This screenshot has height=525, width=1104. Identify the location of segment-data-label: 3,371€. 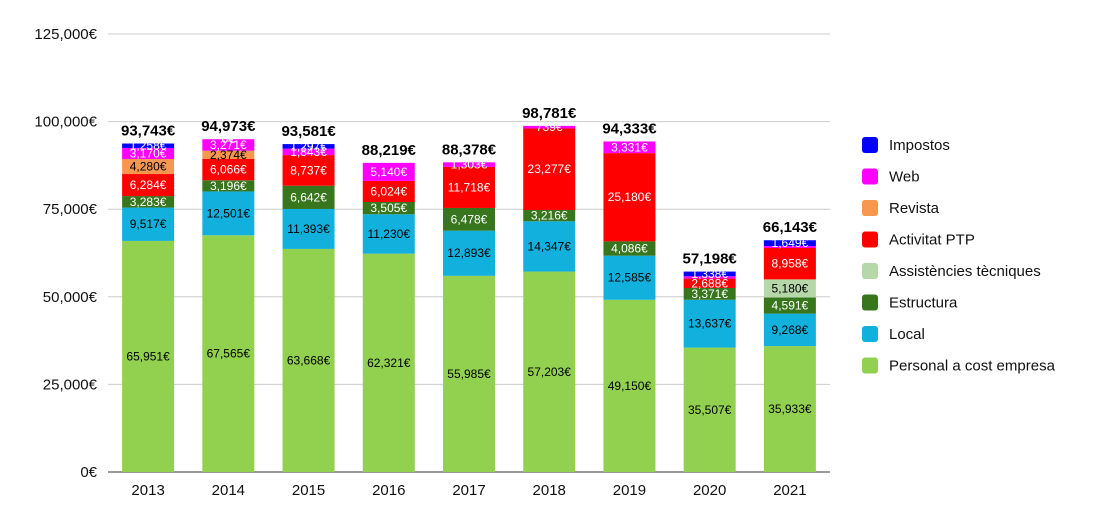
(709, 294).